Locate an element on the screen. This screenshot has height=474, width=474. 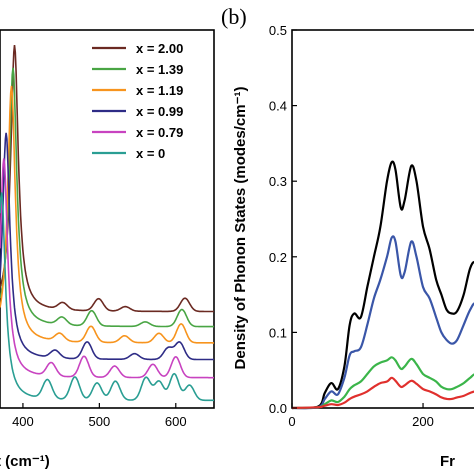
panel-a-legend-label-5: x = 0 is located at coordinates (150, 153).